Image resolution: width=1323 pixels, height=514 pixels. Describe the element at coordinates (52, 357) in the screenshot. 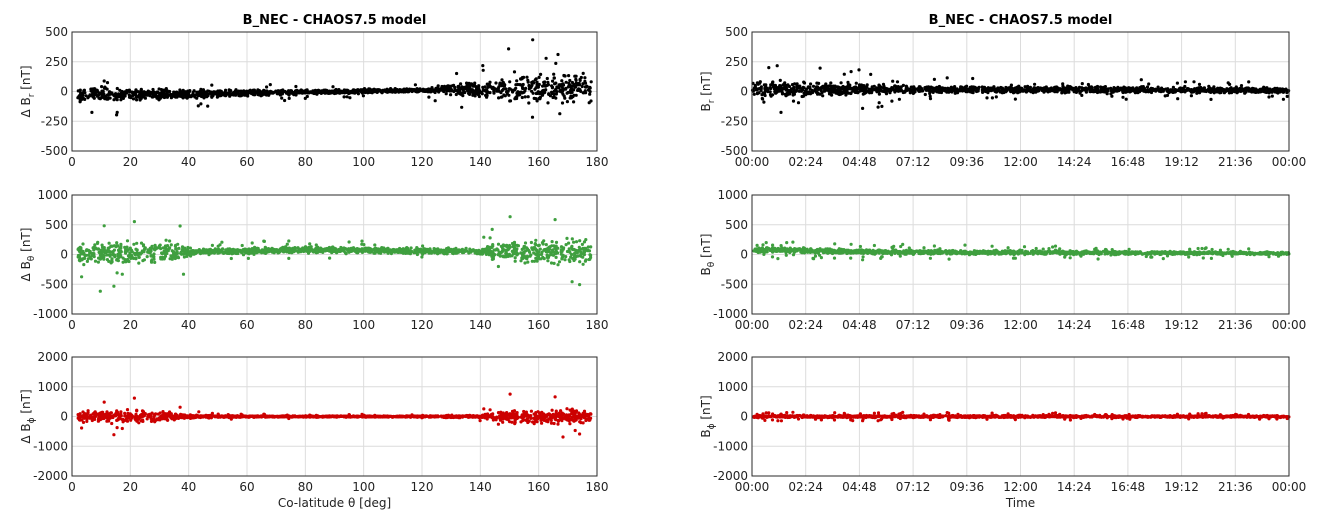

I see `y-tick-label: 2000` at that location.